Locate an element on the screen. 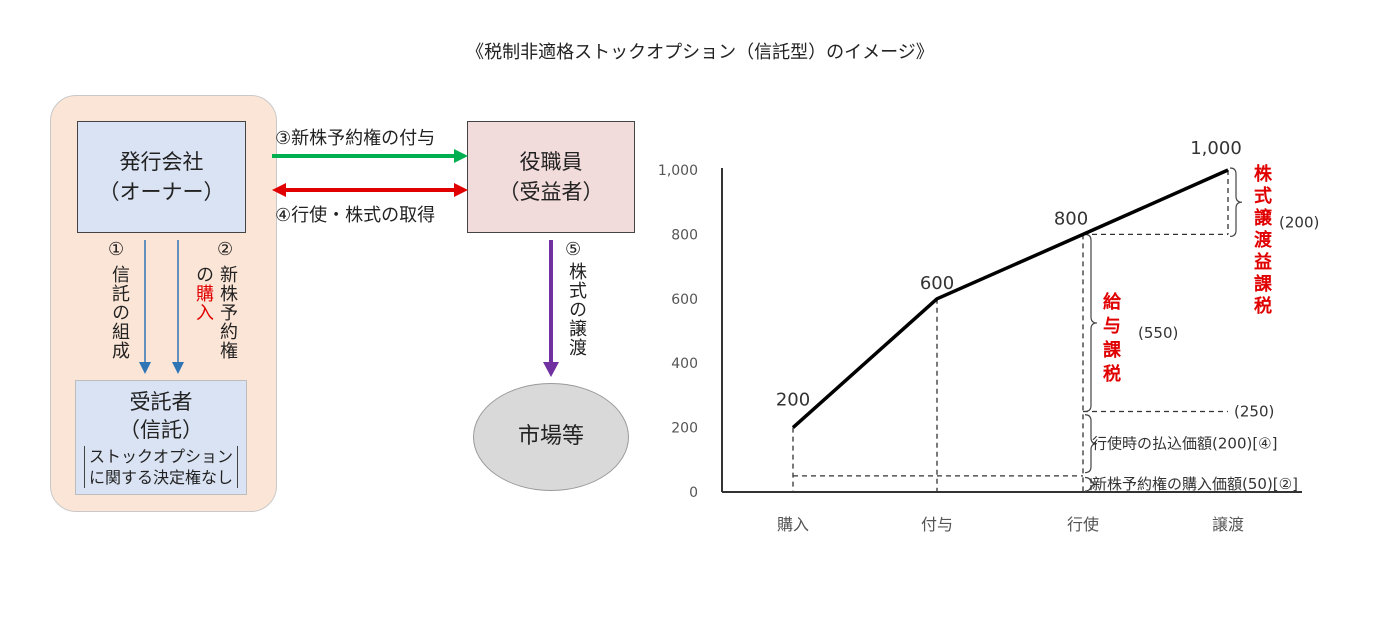  trustee-note: ストックオプション に関する決定権なし is located at coordinates (160, 466).